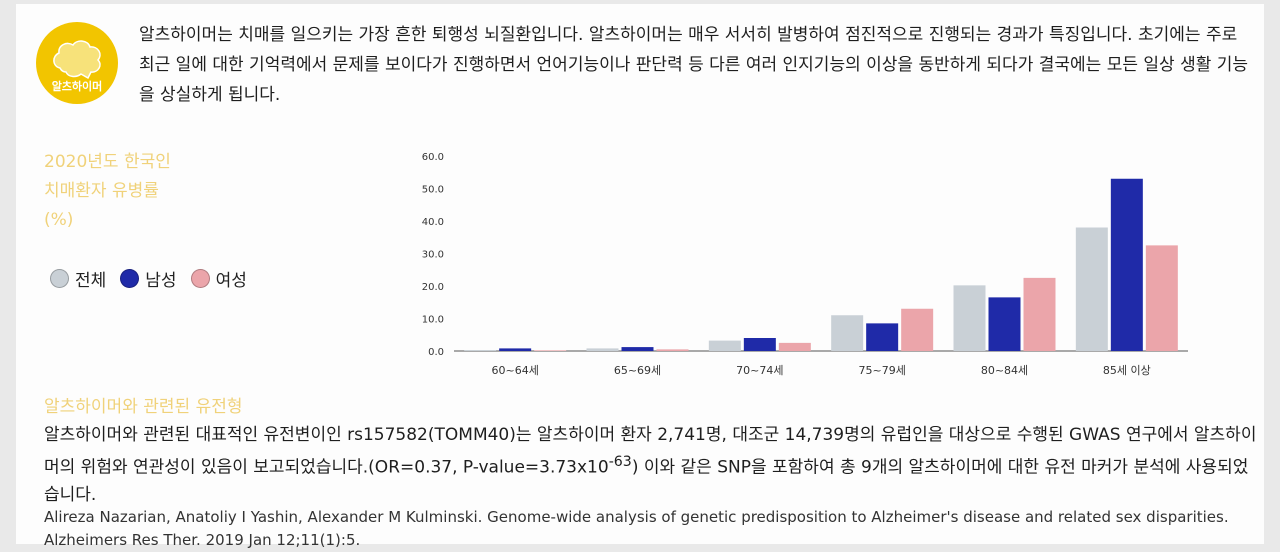 The width and height of the screenshot is (1280, 552). I want to click on x-tick-label: 75~79세, so click(881, 370).